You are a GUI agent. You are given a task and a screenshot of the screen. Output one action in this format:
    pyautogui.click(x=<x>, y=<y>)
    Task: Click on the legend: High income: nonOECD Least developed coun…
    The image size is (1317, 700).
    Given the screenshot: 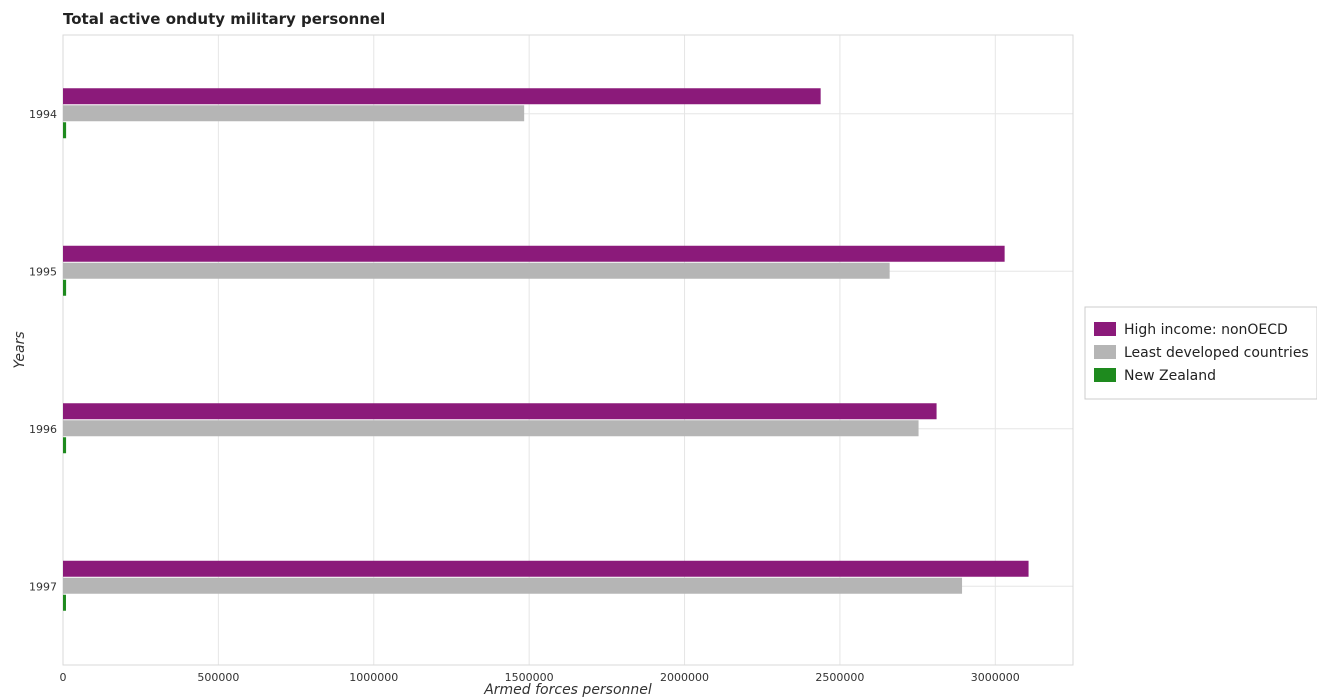 What is the action you would take?
    pyautogui.click(x=1200, y=353)
    